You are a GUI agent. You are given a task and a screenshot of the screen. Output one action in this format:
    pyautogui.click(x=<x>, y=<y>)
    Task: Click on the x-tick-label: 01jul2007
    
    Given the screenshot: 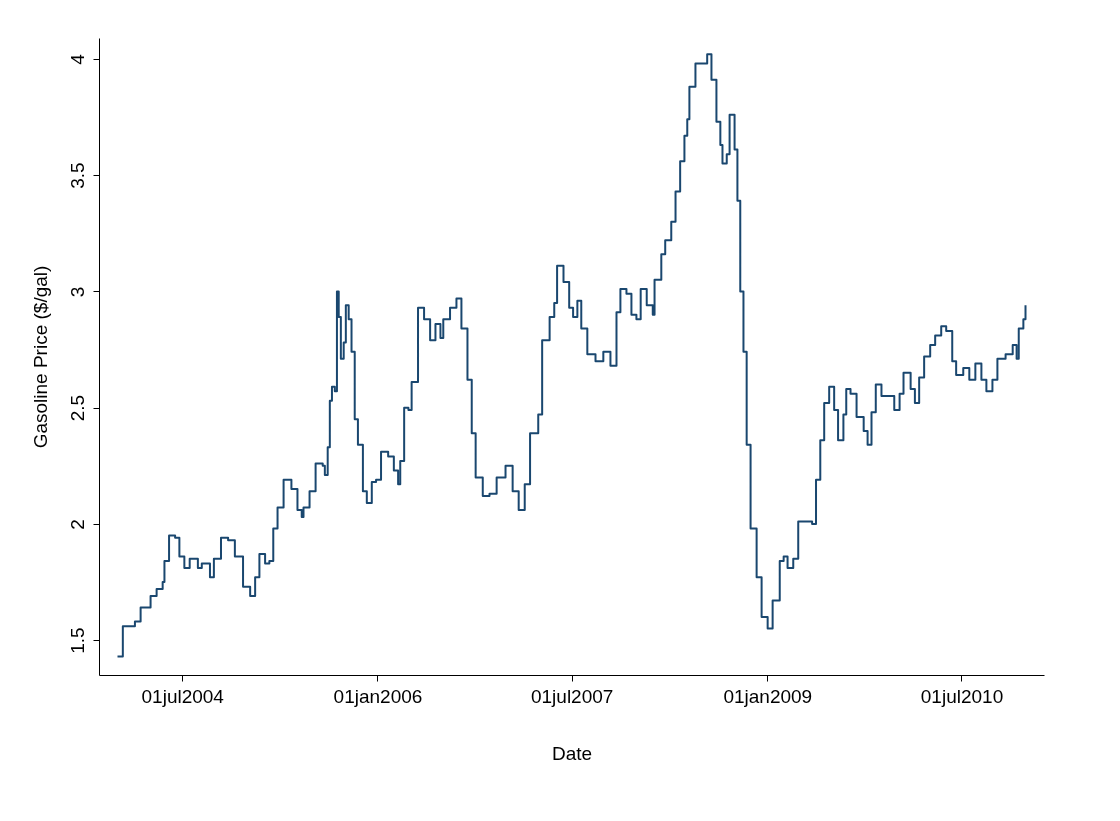 What is the action you would take?
    pyautogui.click(x=572, y=696)
    